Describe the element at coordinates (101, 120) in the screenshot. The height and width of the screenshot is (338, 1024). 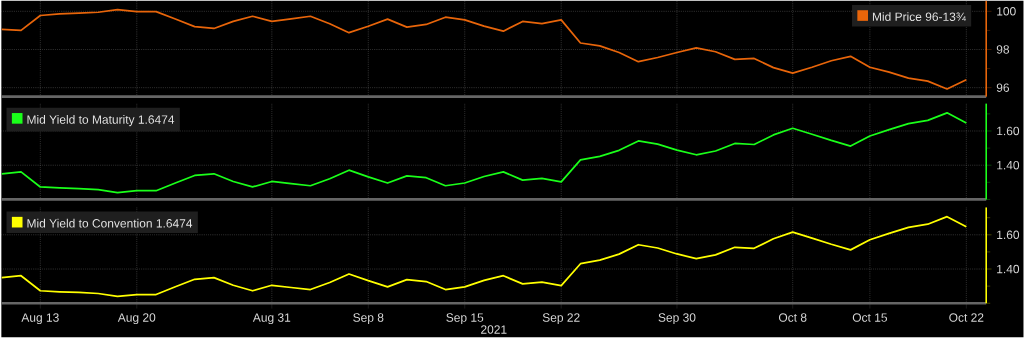
I see `legend-label: Mid Yield to Maturity 1.6474` at that location.